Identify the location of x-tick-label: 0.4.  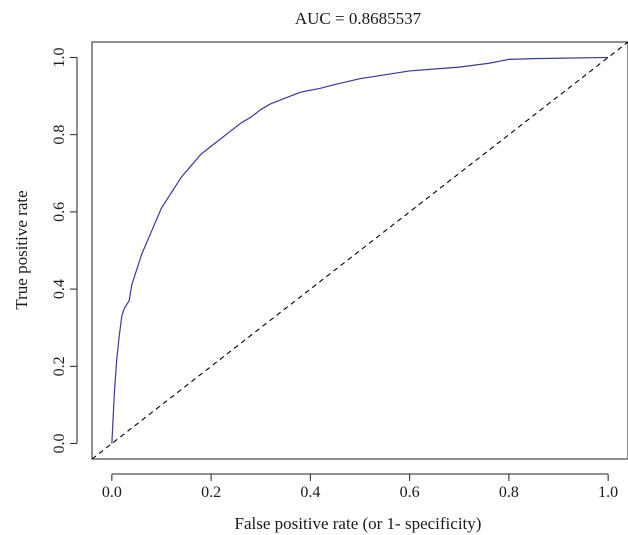
(310, 492).